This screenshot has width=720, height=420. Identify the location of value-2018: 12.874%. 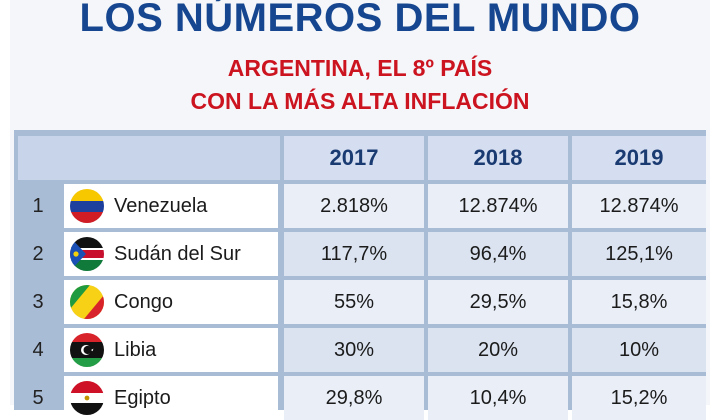
(498, 206).